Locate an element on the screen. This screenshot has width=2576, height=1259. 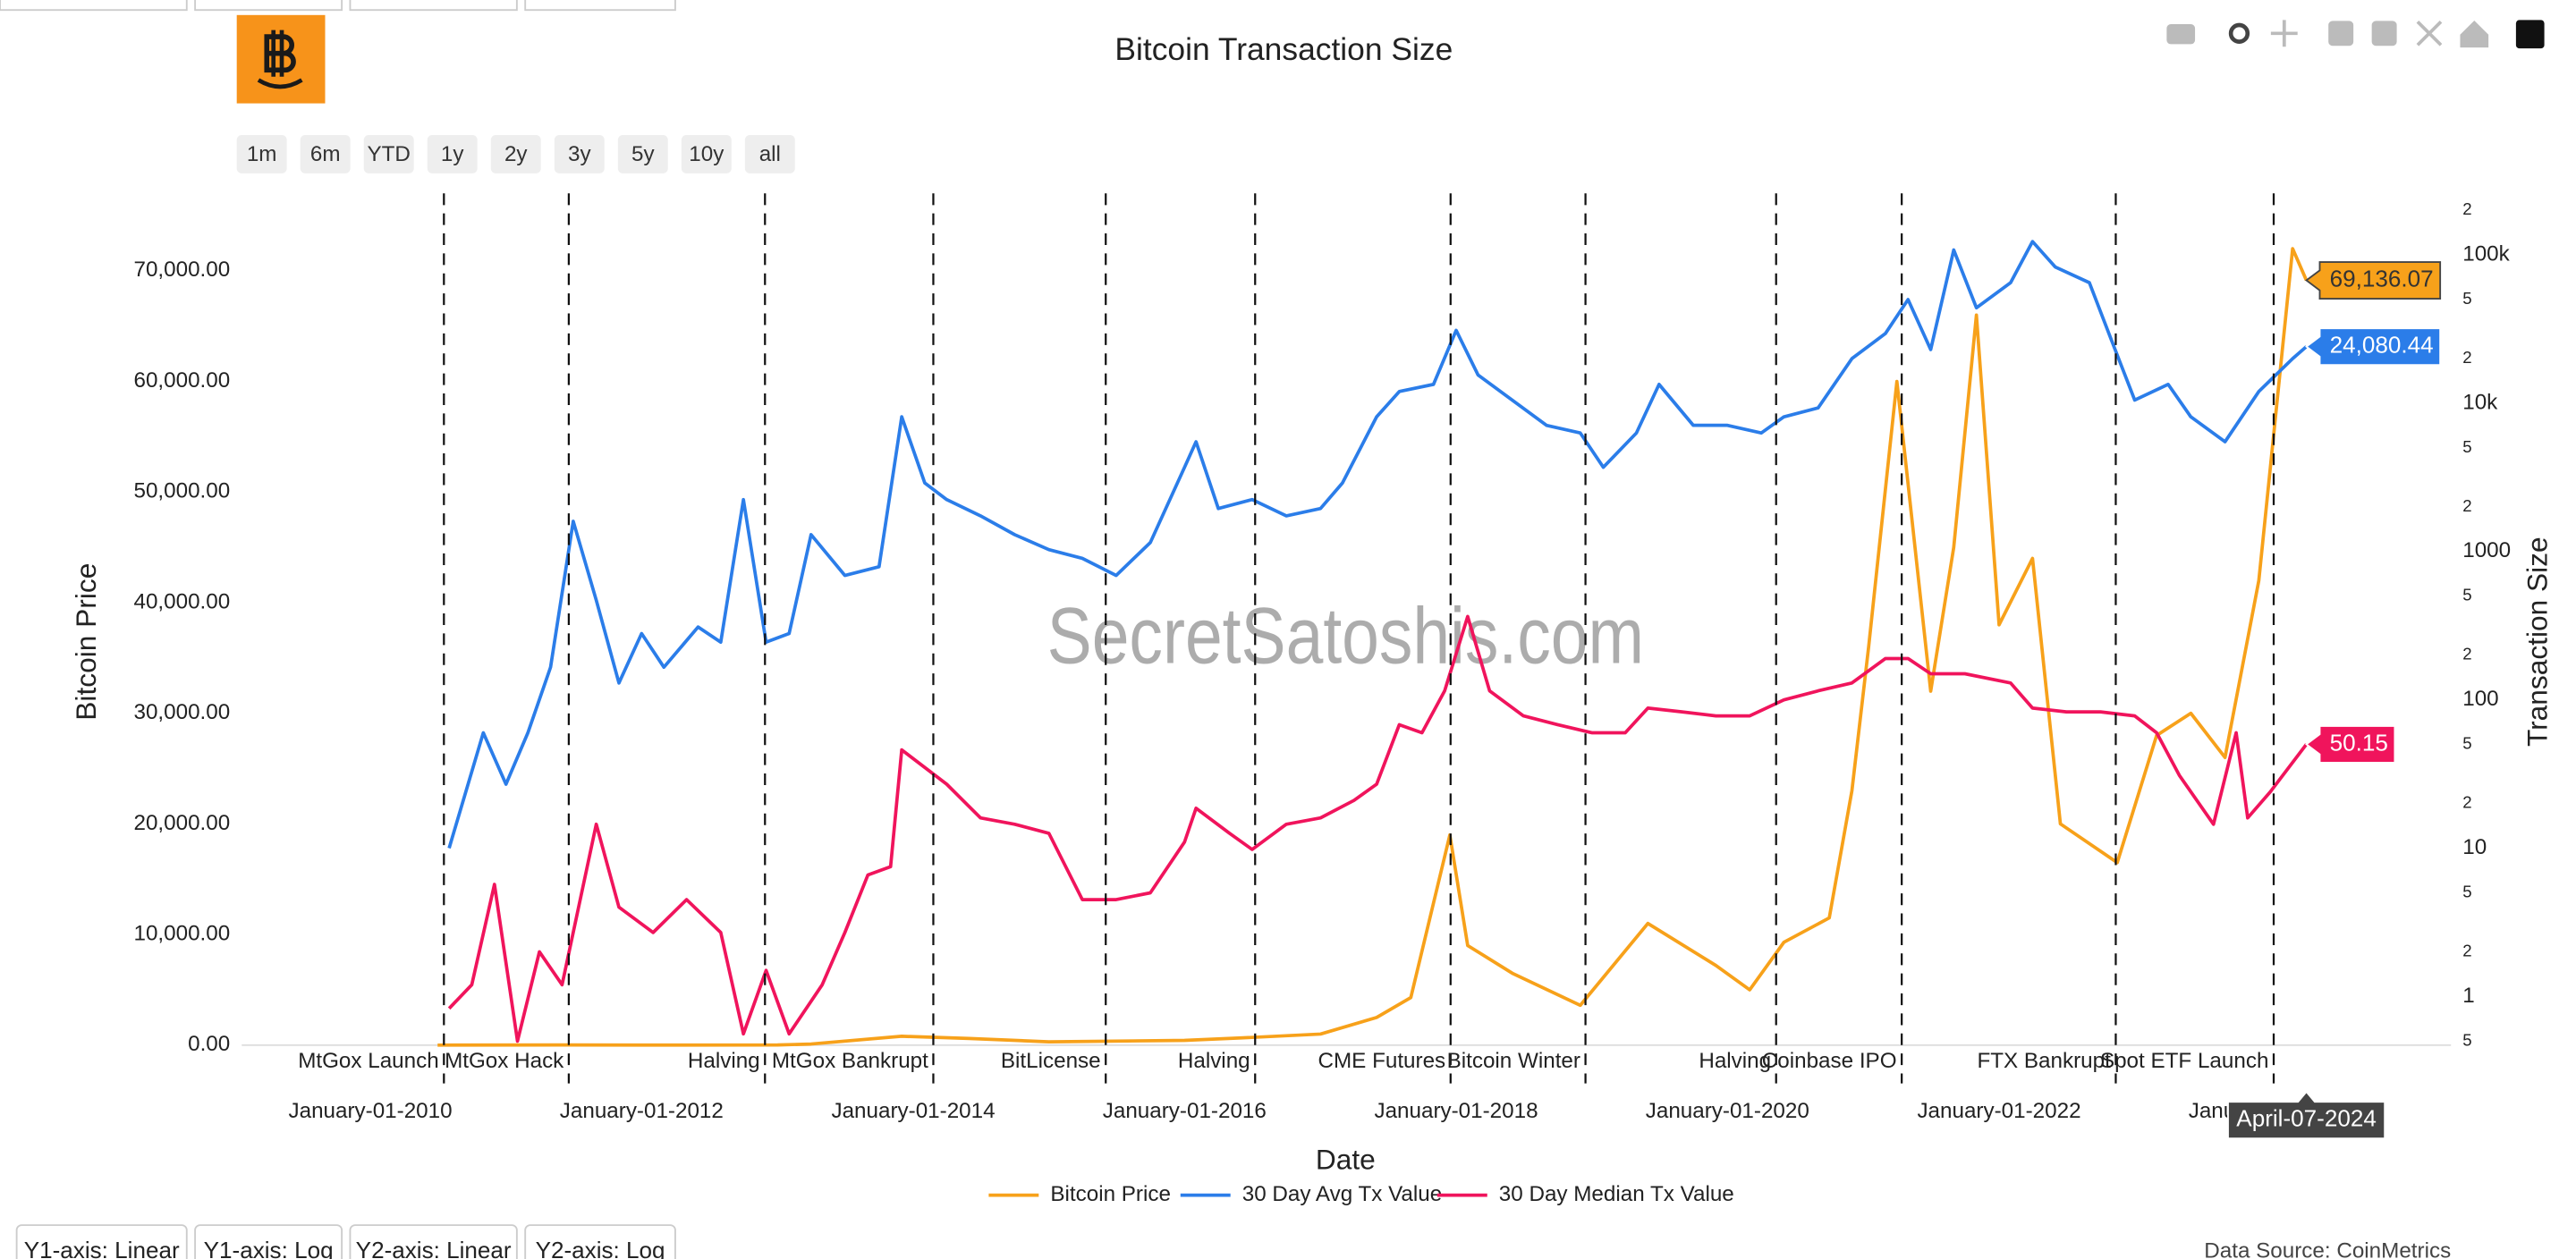
y-tick-label: 50,000.00 is located at coordinates (181, 491).